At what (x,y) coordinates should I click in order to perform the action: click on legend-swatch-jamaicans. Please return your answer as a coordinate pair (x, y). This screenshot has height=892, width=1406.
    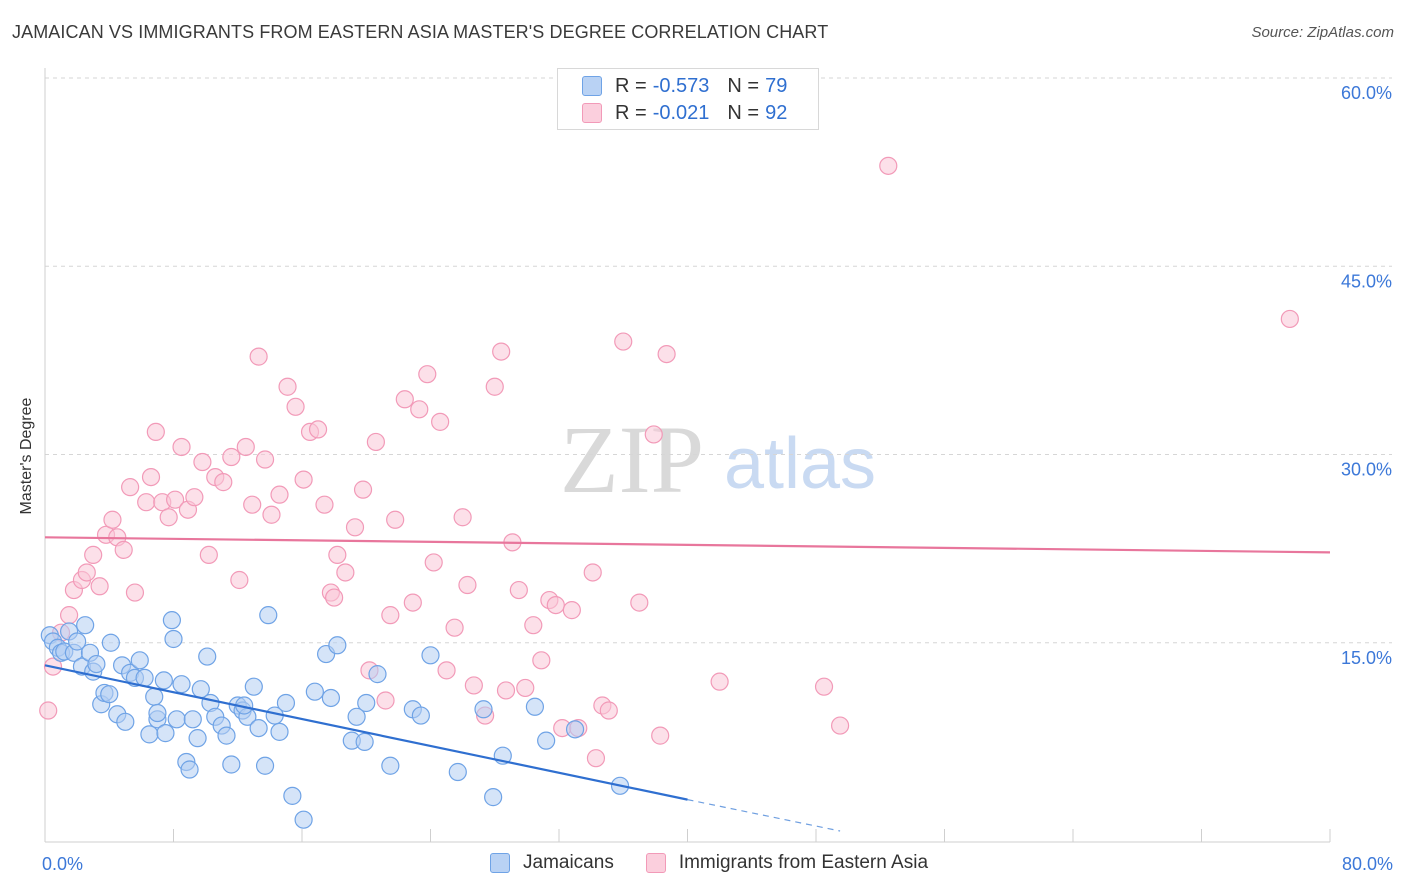
    Looking at the image, I should click on (592, 86).